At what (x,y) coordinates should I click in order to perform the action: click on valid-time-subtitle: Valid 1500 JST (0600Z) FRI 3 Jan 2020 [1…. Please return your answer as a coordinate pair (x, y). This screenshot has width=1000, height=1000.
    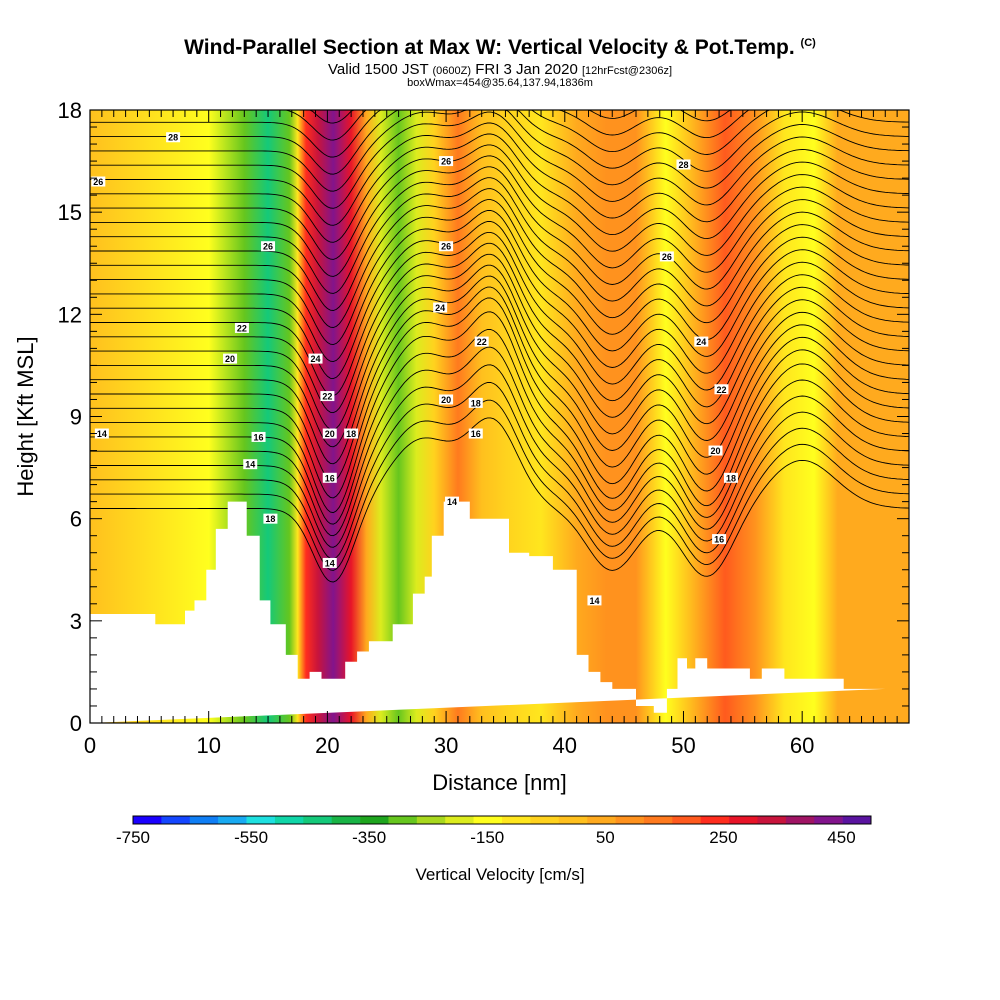
    Looking at the image, I should click on (500, 69).